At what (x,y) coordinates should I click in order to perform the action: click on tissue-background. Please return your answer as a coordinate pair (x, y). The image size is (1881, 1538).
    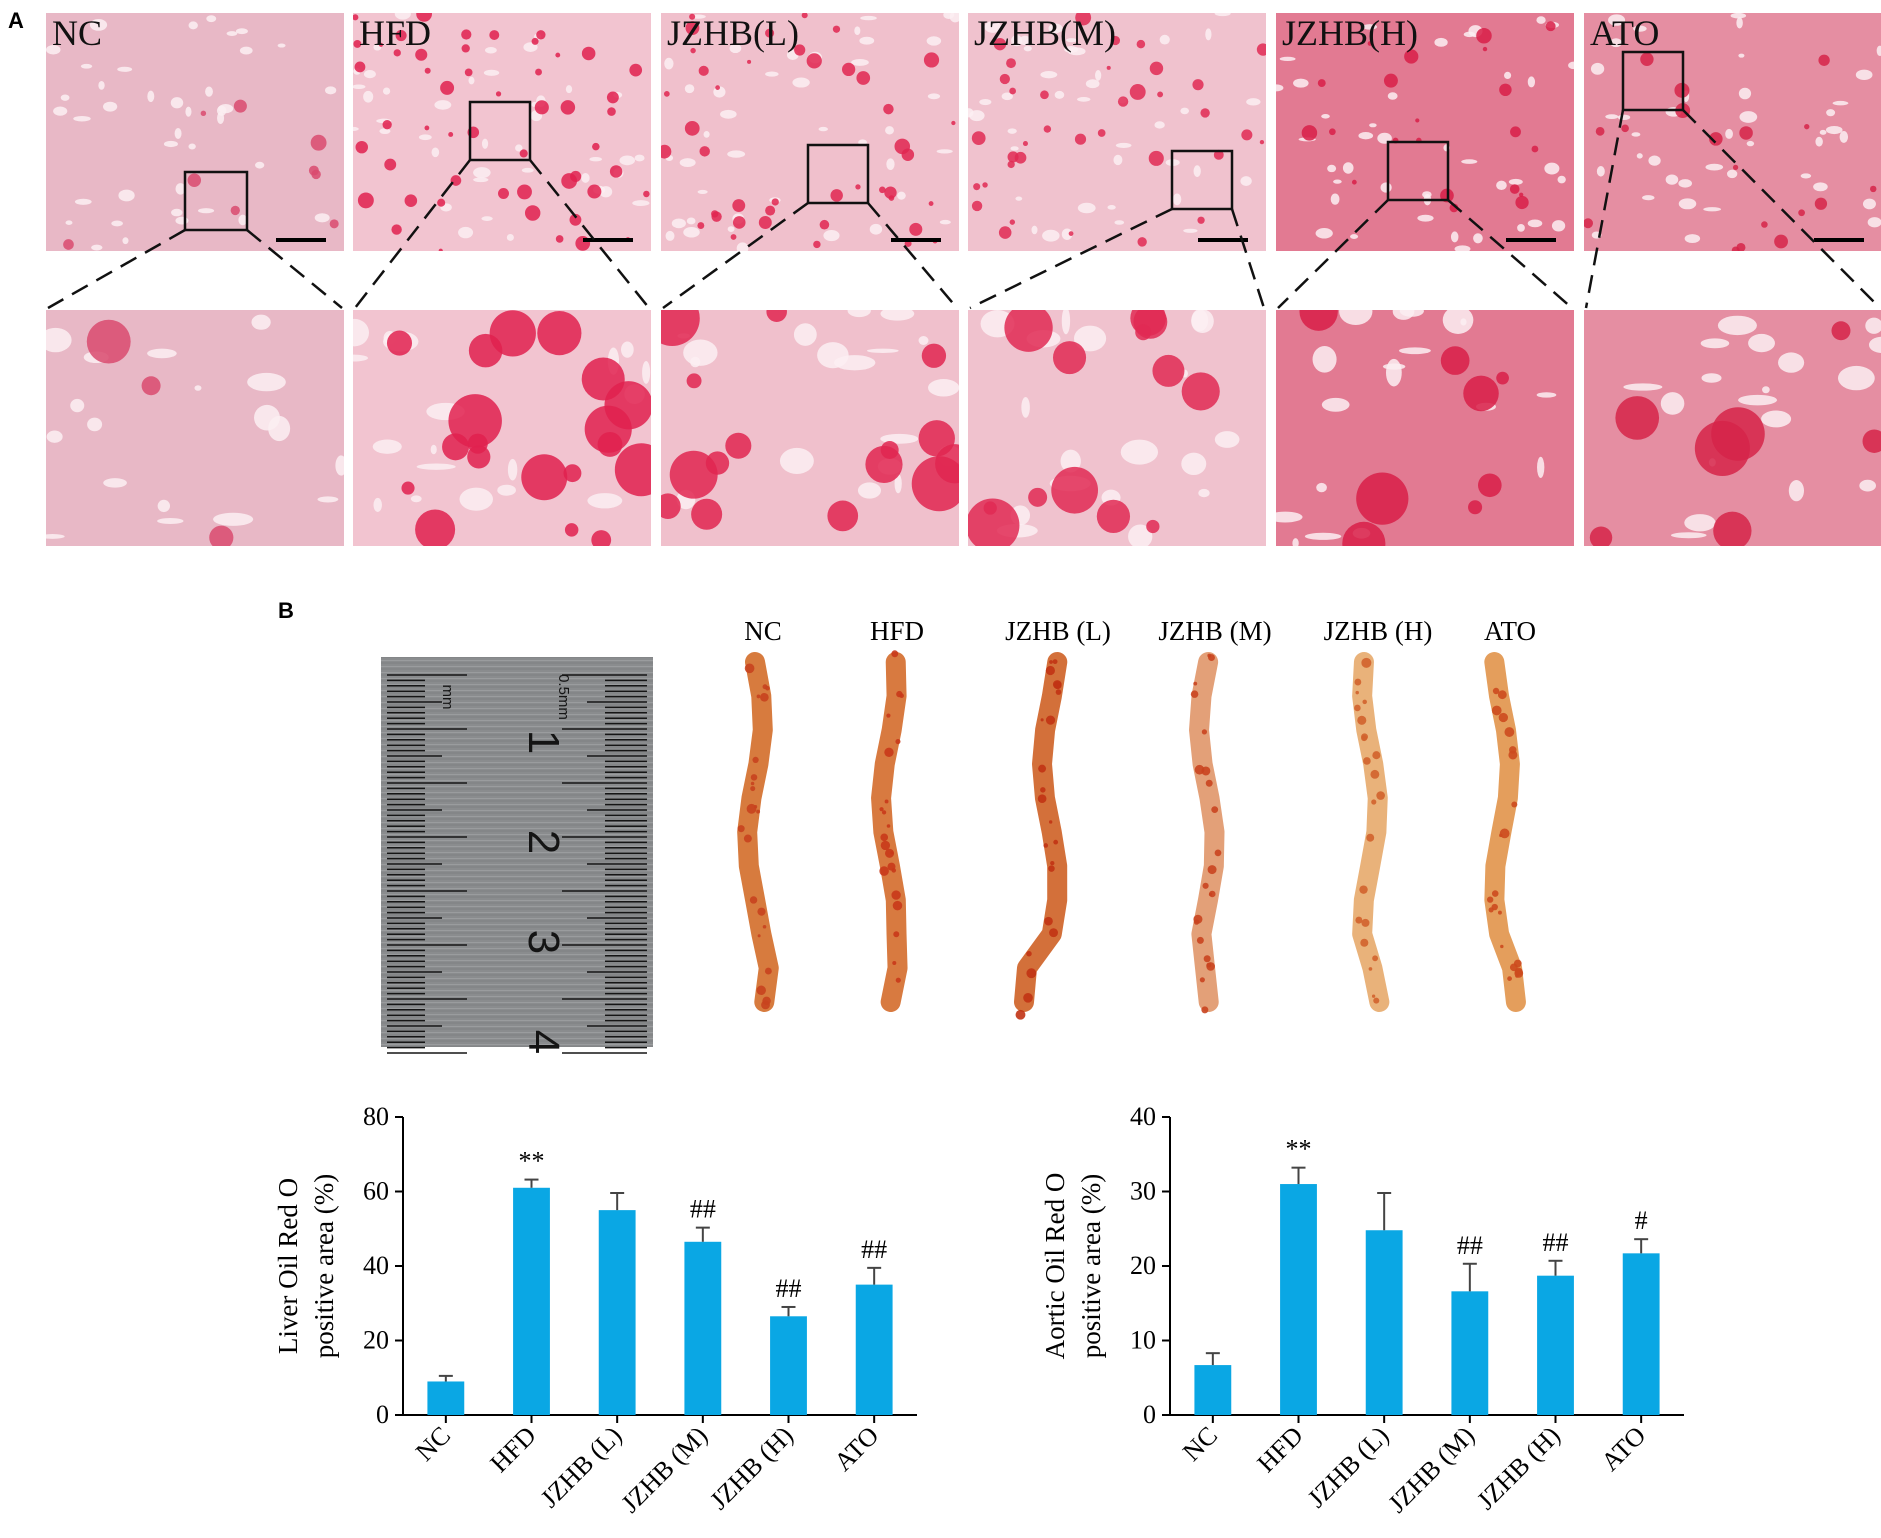
    Looking at the image, I should click on (810, 132).